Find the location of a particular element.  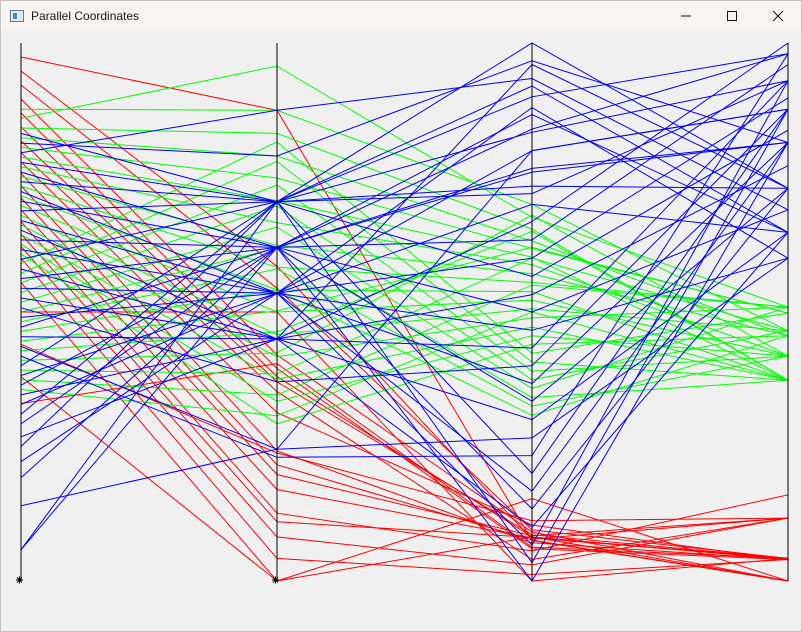

minimize-icon is located at coordinates (686, 16).